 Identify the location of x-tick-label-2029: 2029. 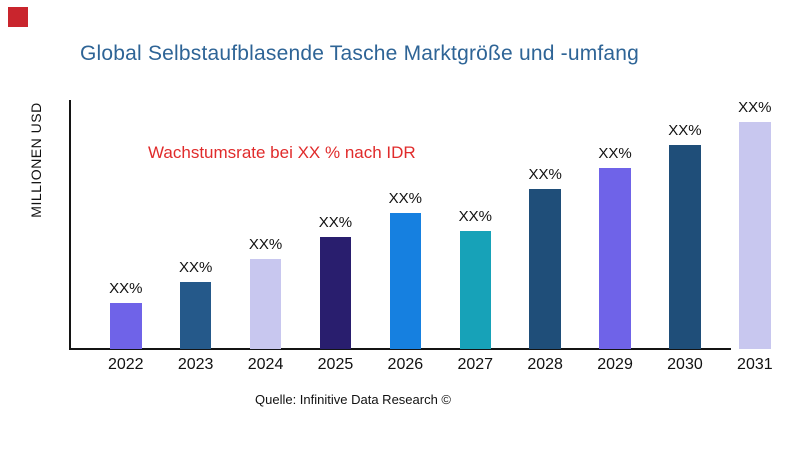
(615, 364).